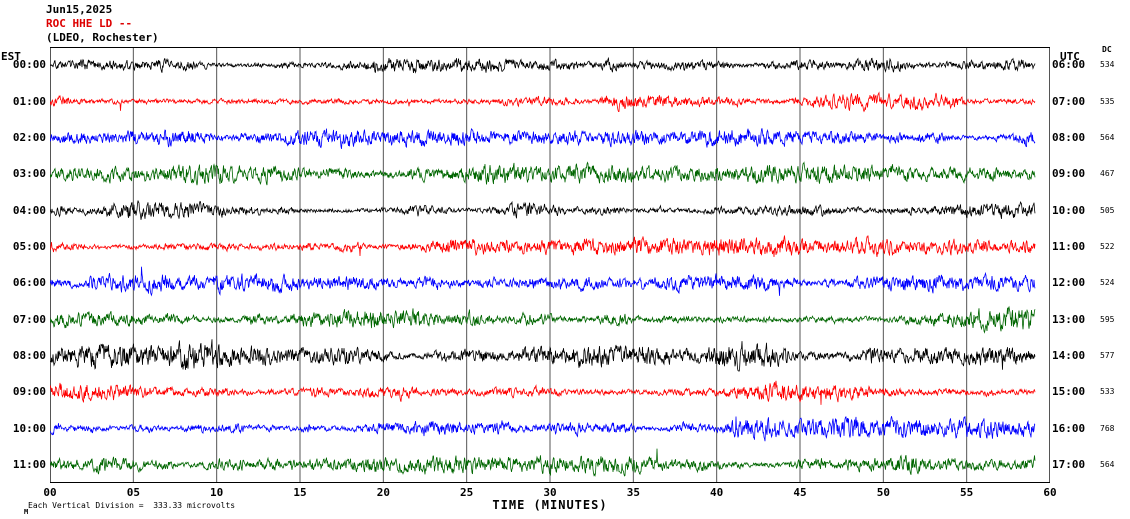 The width and height of the screenshot is (1130, 519). I want to click on est-row-label: 07:00, so click(29, 319).